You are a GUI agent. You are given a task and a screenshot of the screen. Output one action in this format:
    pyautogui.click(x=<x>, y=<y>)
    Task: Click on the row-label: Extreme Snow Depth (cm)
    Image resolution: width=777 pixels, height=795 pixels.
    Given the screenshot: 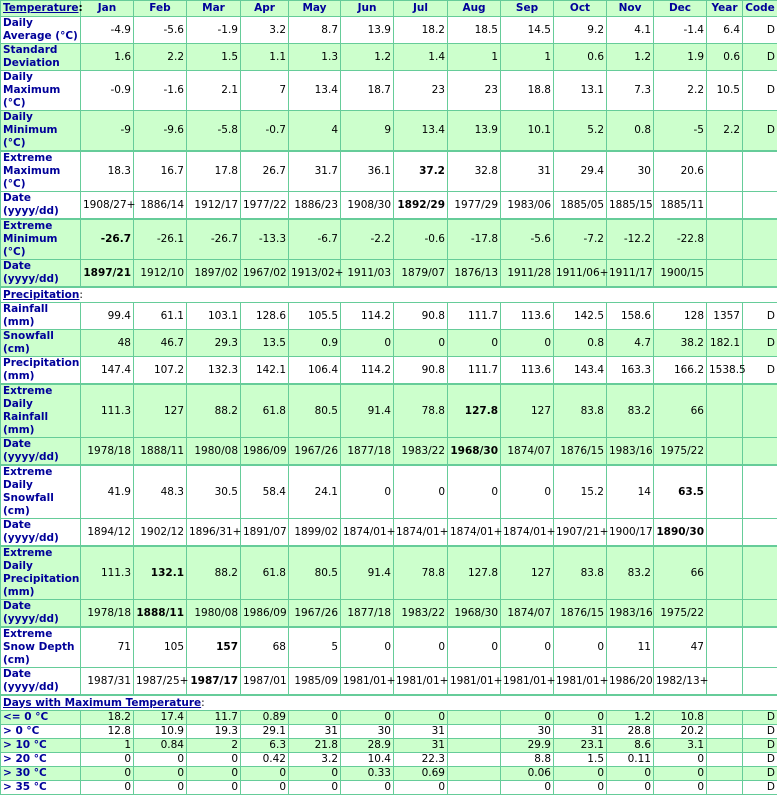 What is the action you would take?
    pyautogui.click(x=41, y=647)
    